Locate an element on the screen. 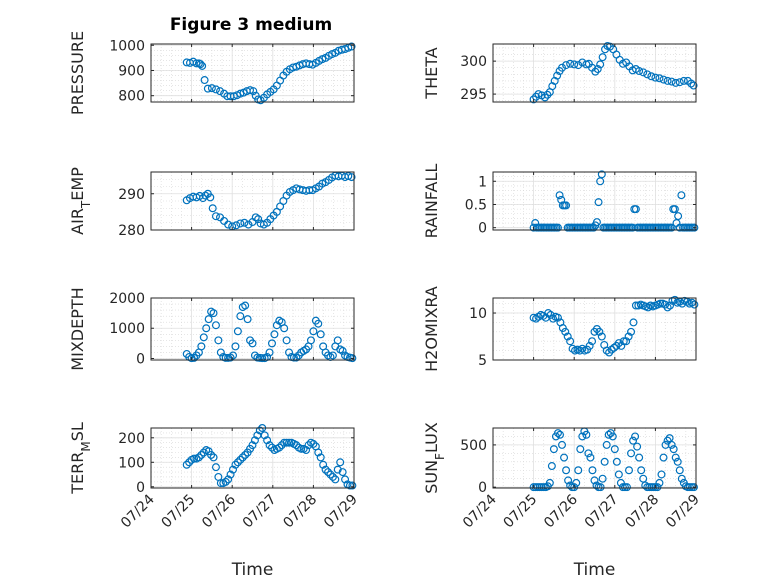 This screenshot has width=778, height=583. y-axis-label: AIRTEMP is located at coordinates (80, 201).